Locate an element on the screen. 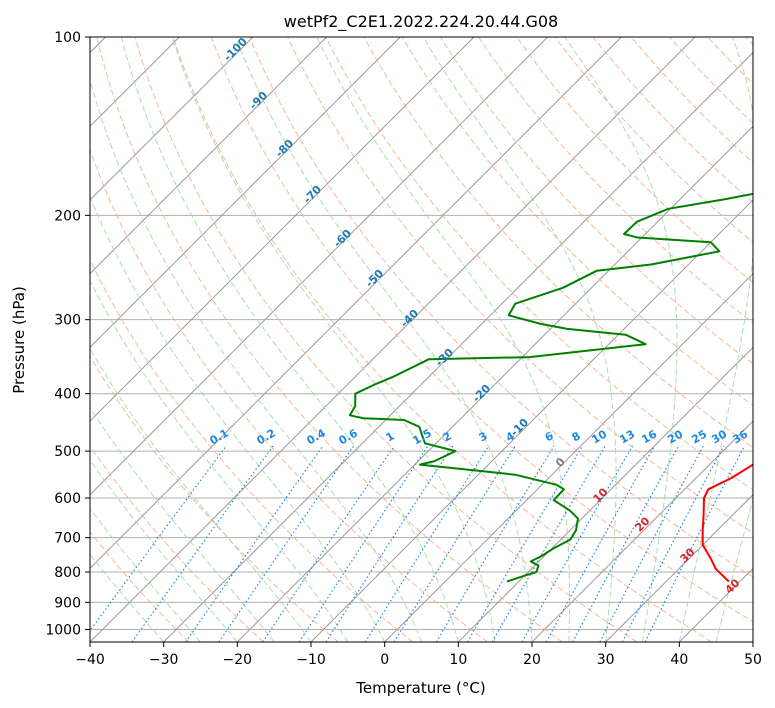  y-tick-label: 700 is located at coordinates (67, 539).